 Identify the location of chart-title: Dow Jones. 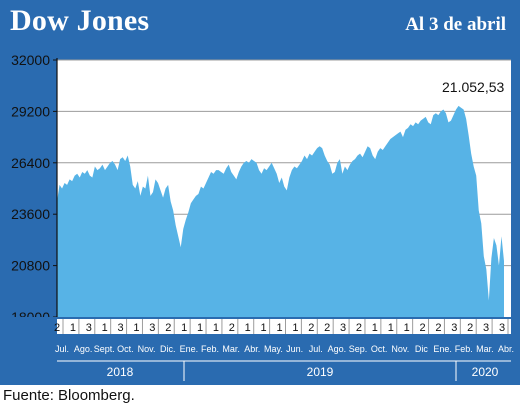
(80, 20).